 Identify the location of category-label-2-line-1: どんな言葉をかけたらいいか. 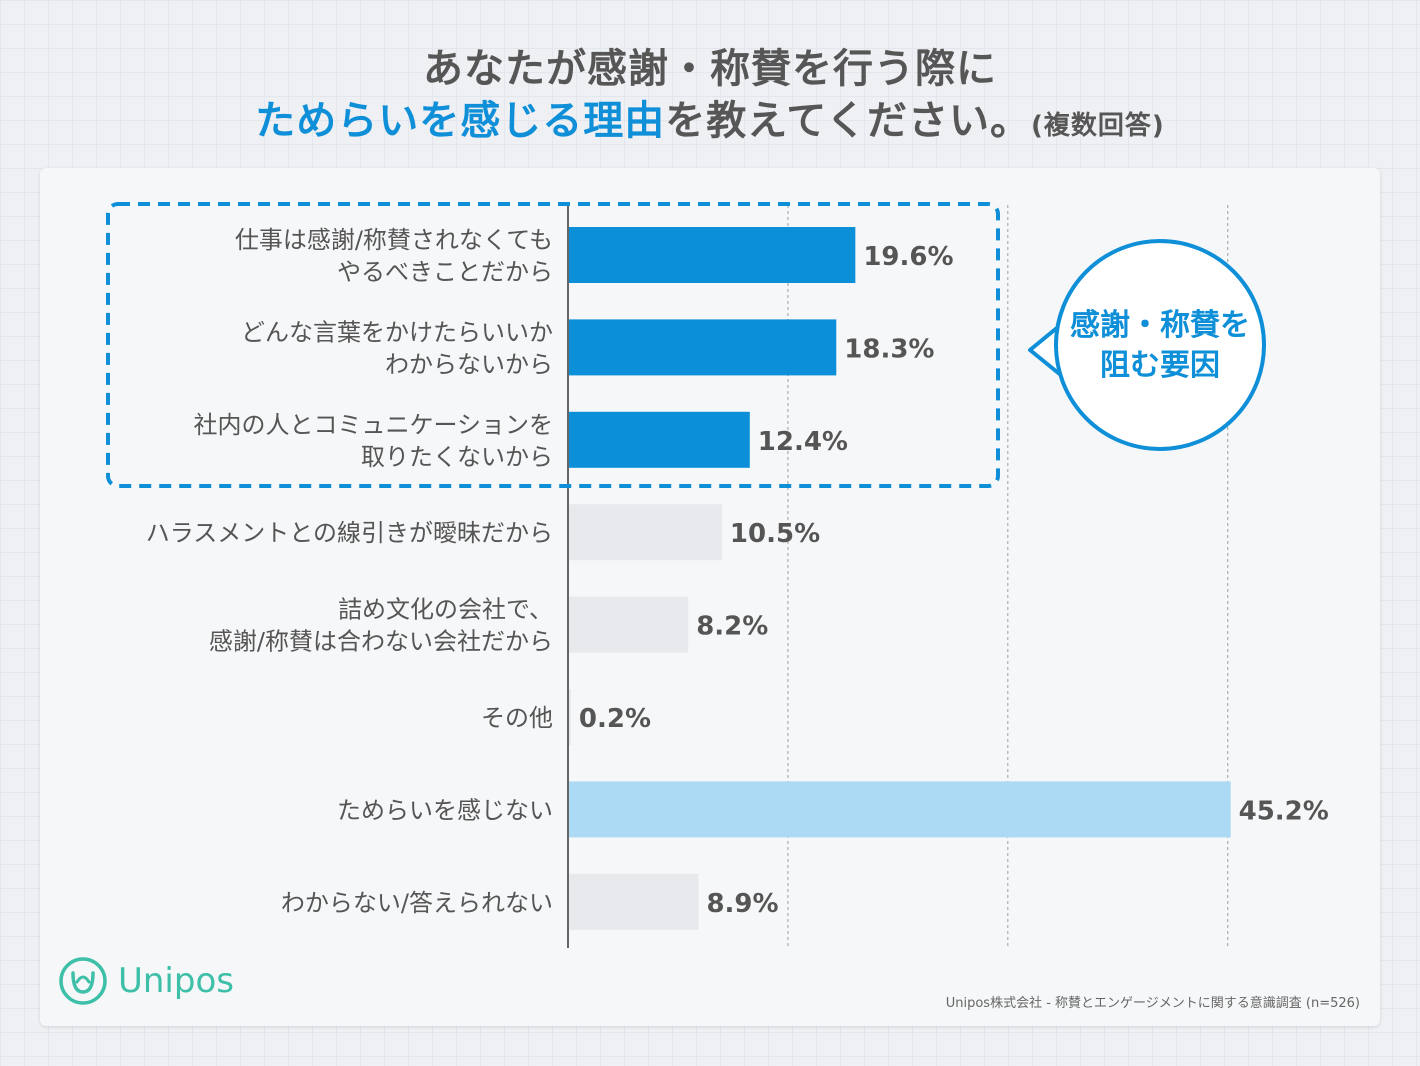
(397, 332).